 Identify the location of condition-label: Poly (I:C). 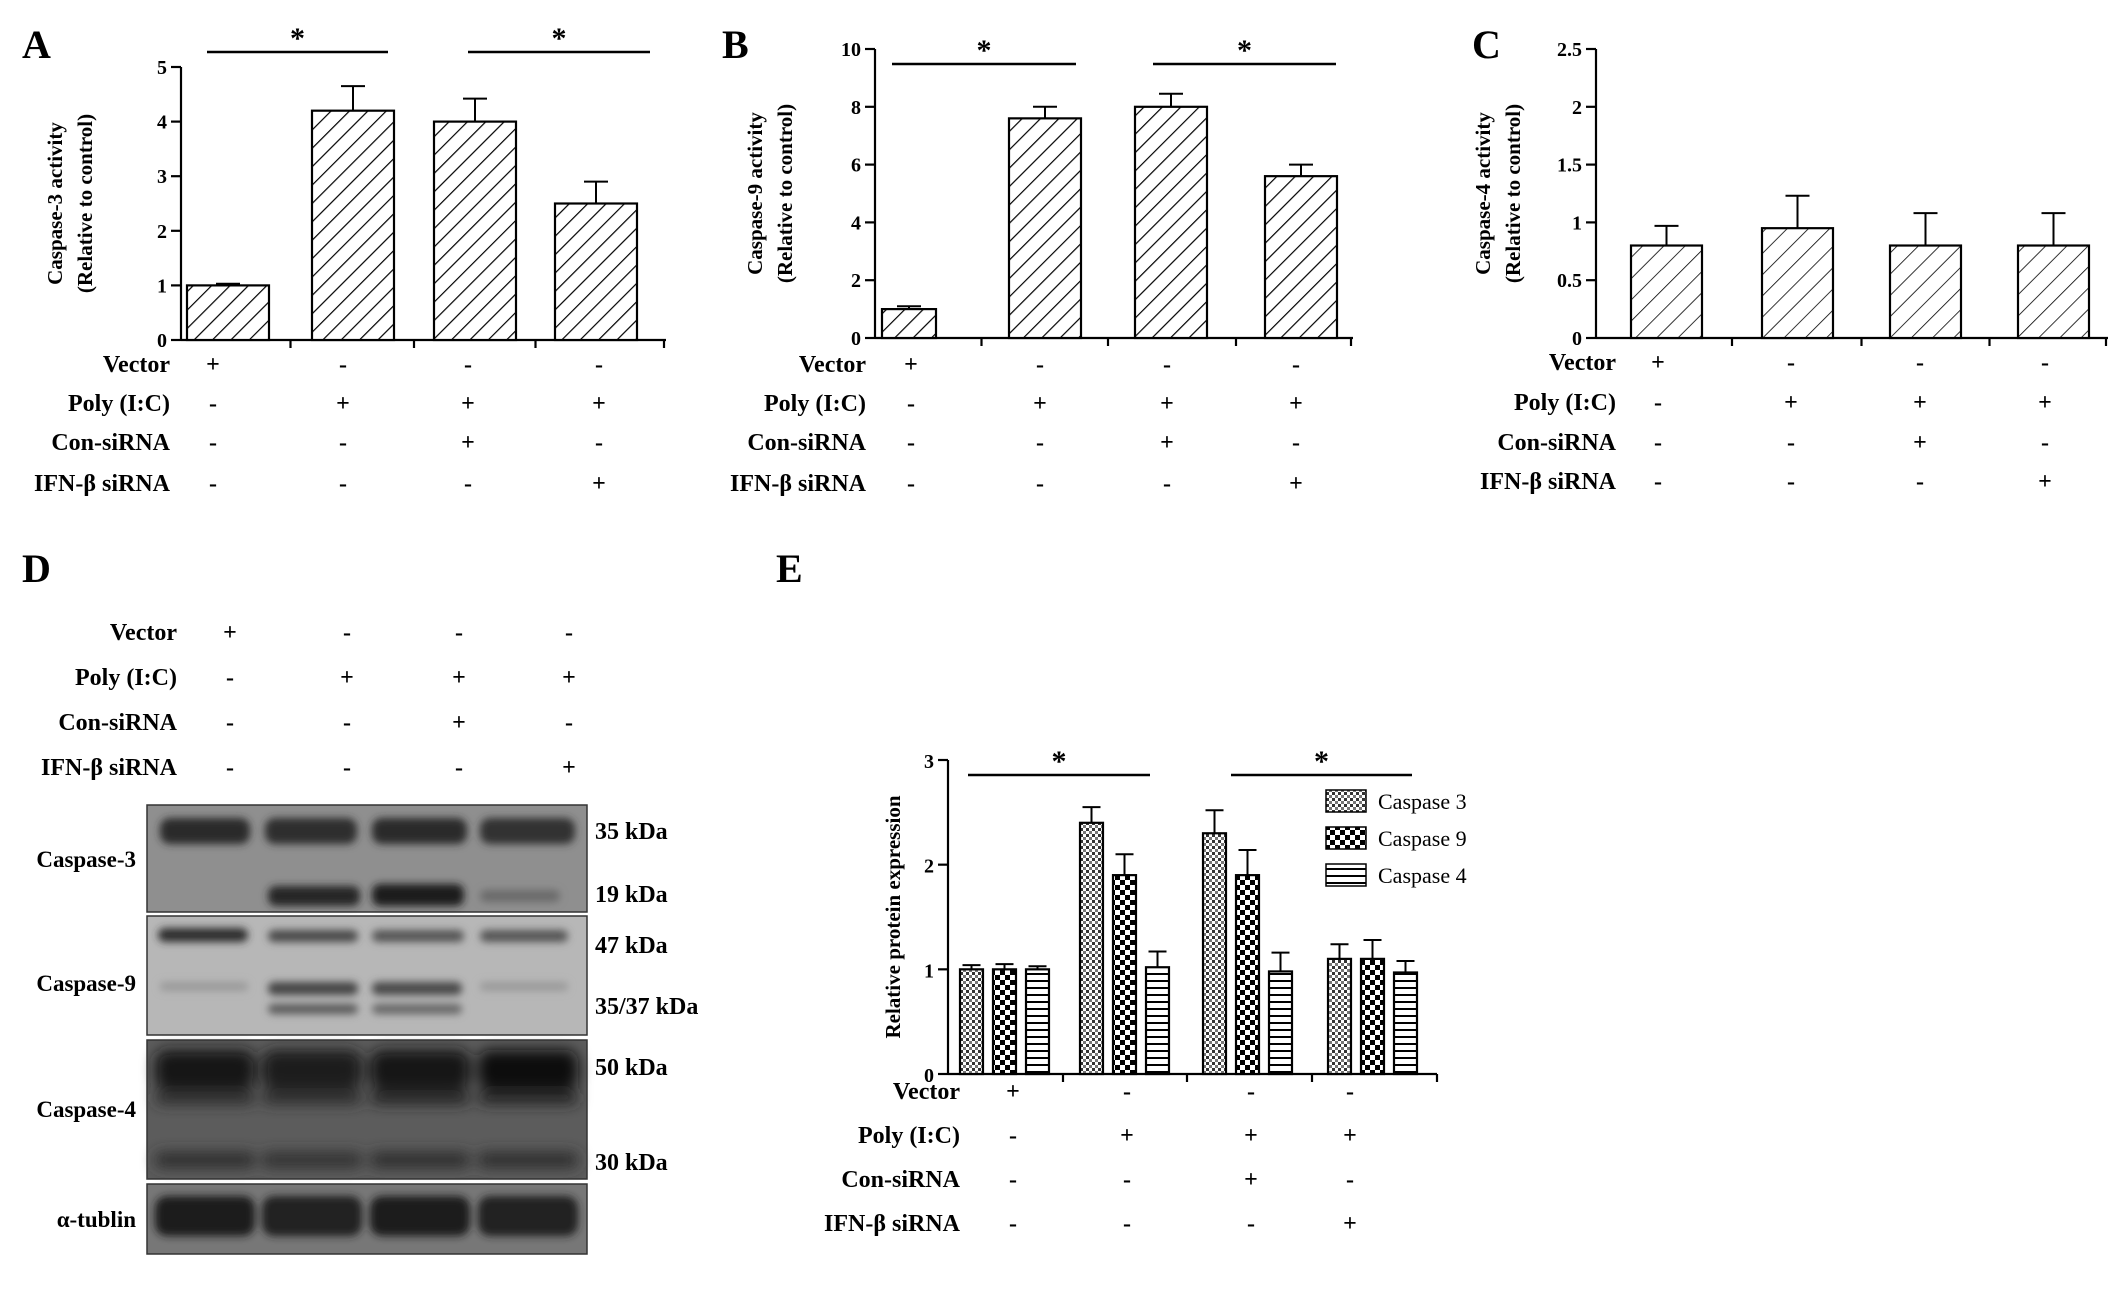
(909, 1136).